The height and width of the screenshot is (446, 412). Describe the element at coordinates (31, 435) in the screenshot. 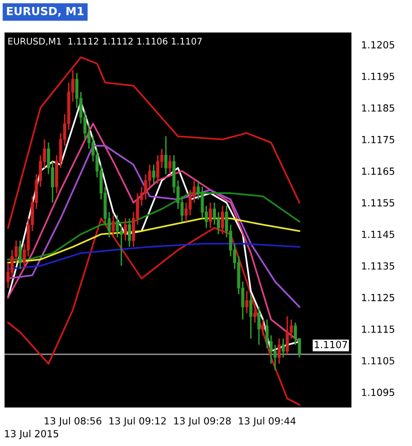

I see `text: 13 Jul 2015` at that location.